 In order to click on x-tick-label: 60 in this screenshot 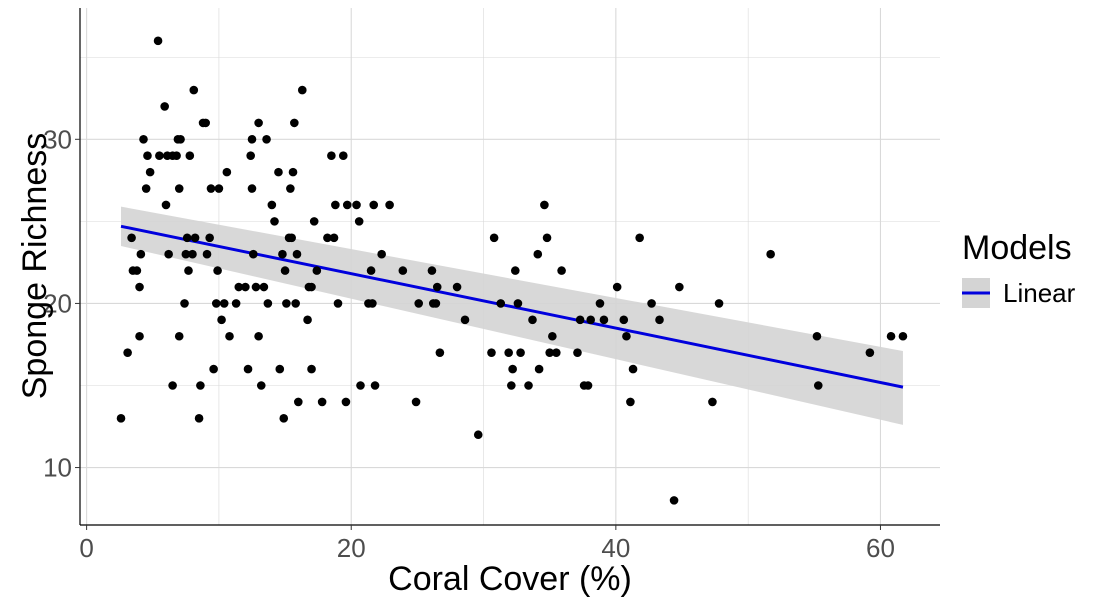, I will do `click(880, 548)`.